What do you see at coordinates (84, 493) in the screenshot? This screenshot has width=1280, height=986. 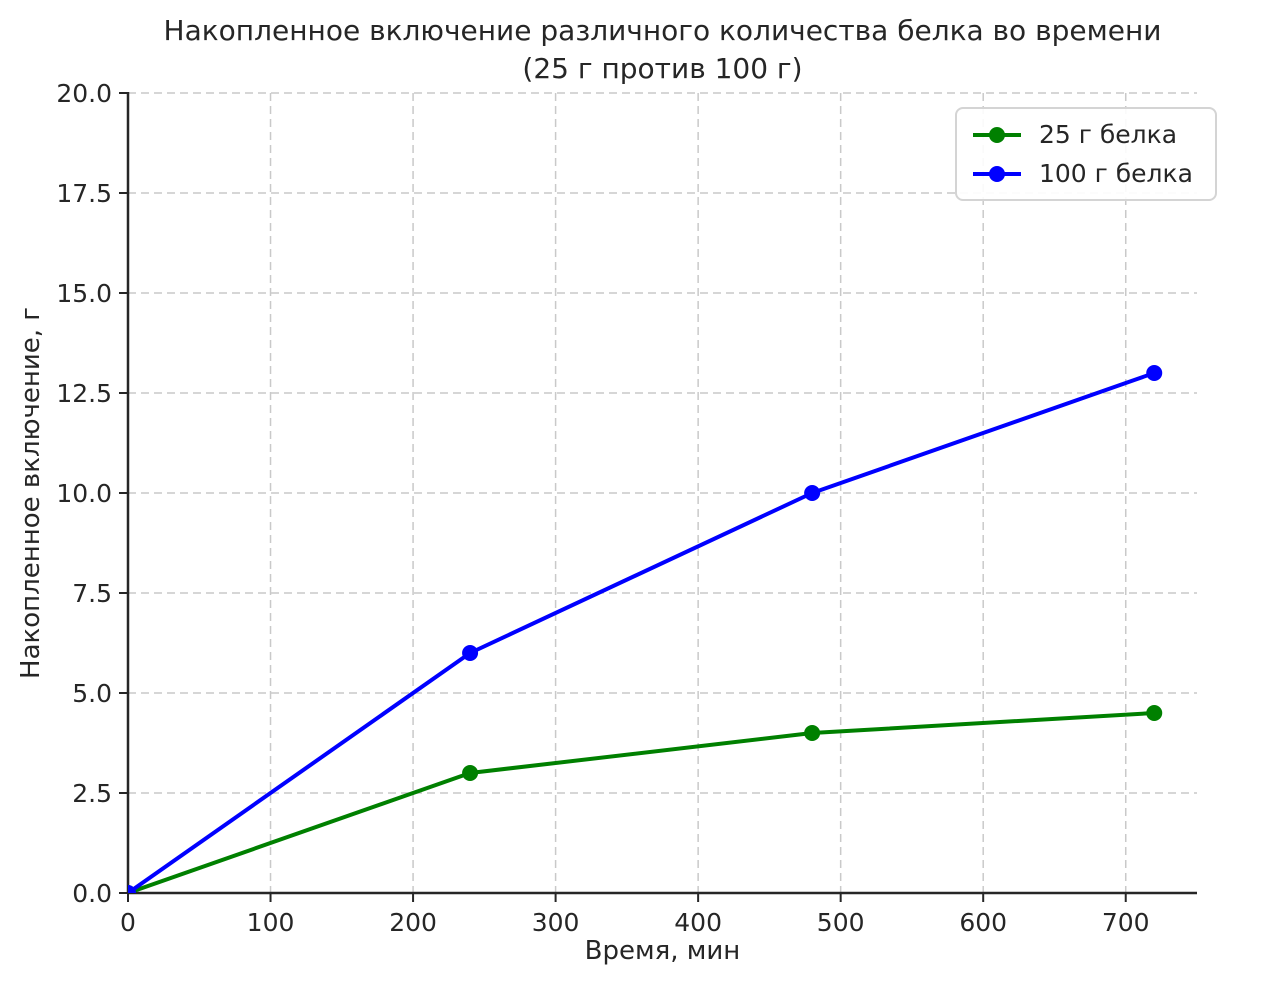 I see `y-tick-label: 10.0` at bounding box center [84, 493].